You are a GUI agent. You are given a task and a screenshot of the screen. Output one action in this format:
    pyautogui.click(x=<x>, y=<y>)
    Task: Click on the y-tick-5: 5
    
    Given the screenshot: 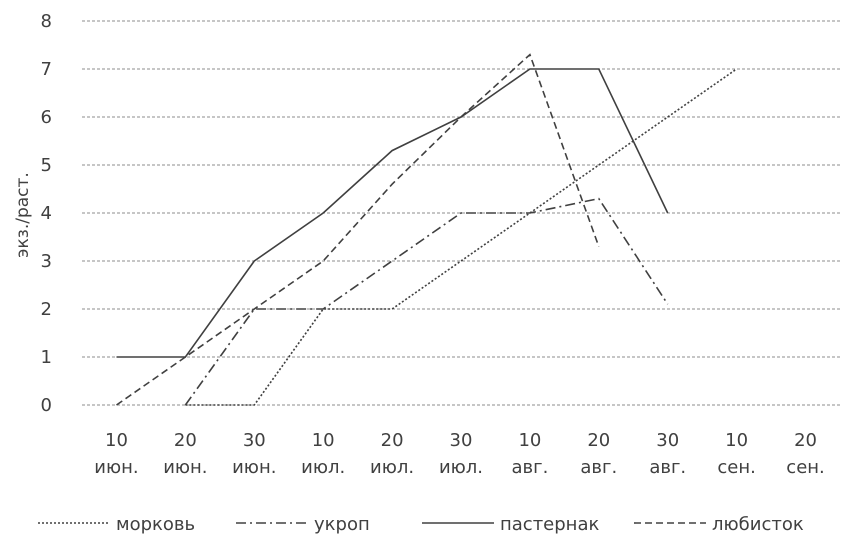 What is the action you would take?
    pyautogui.click(x=46, y=165)
    